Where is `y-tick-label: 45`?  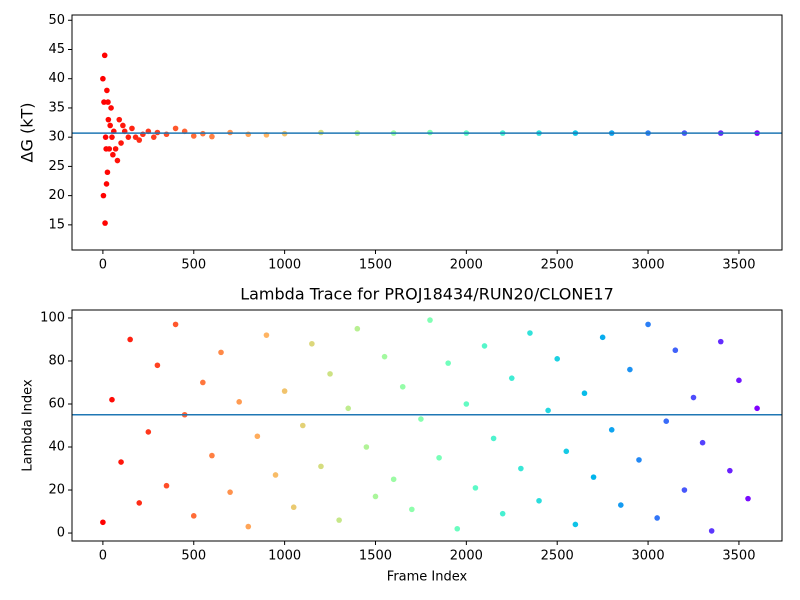
y-tick-label: 45 is located at coordinates (56, 49).